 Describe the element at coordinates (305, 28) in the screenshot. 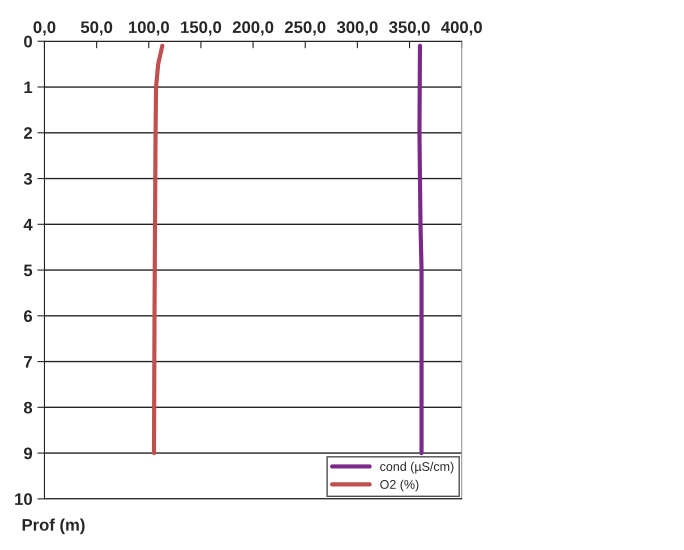

I see `x-tick-label: 250,0` at that location.